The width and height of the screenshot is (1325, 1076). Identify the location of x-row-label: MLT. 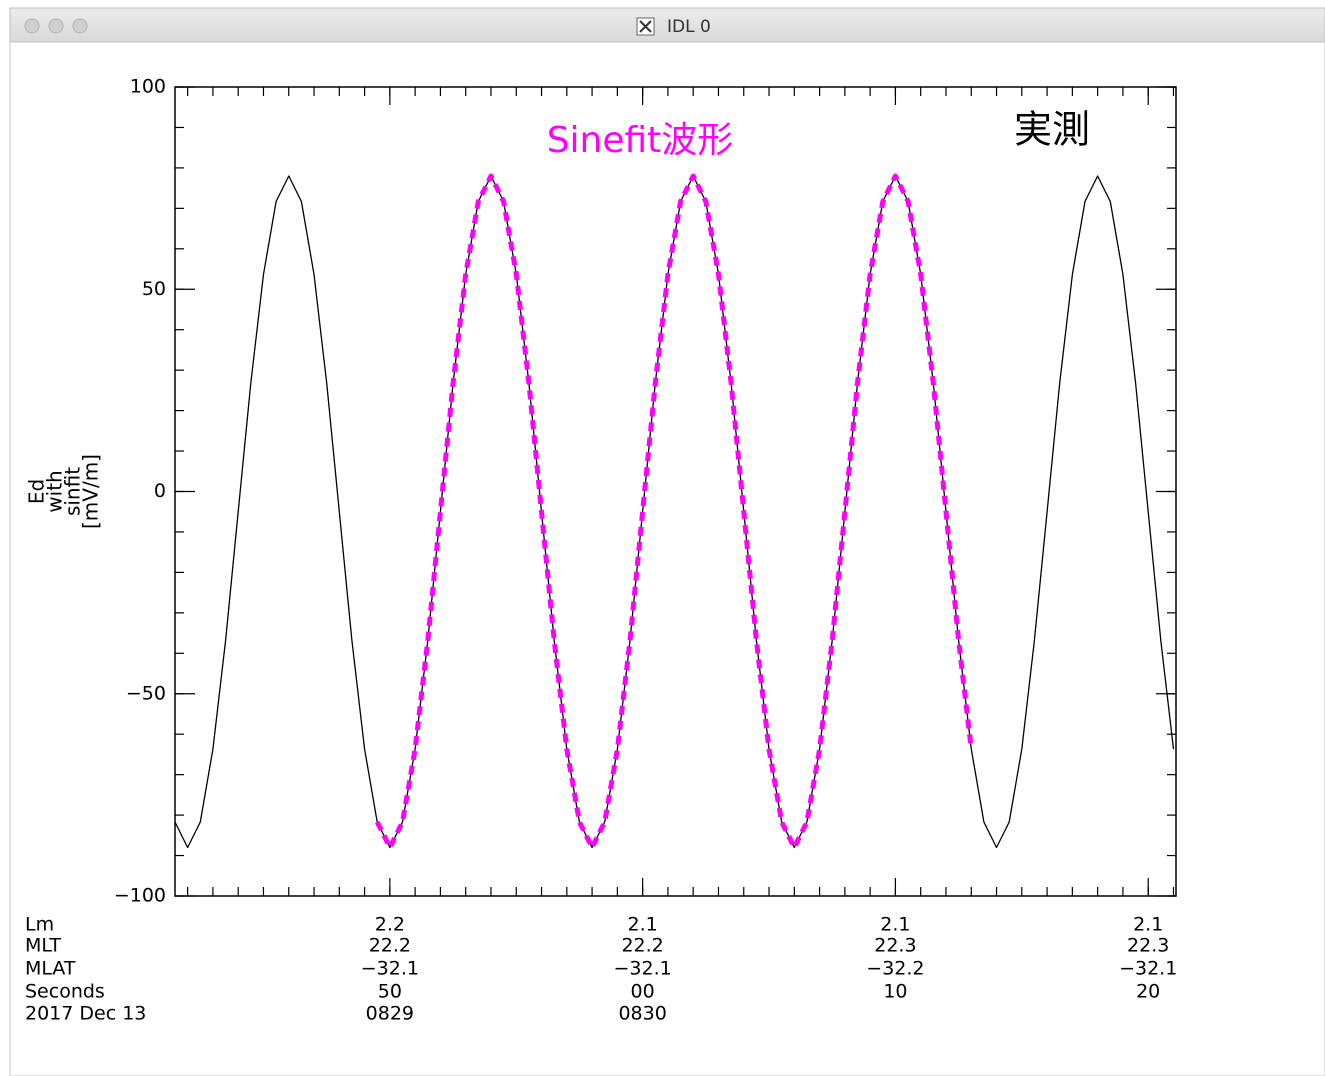
(43, 946).